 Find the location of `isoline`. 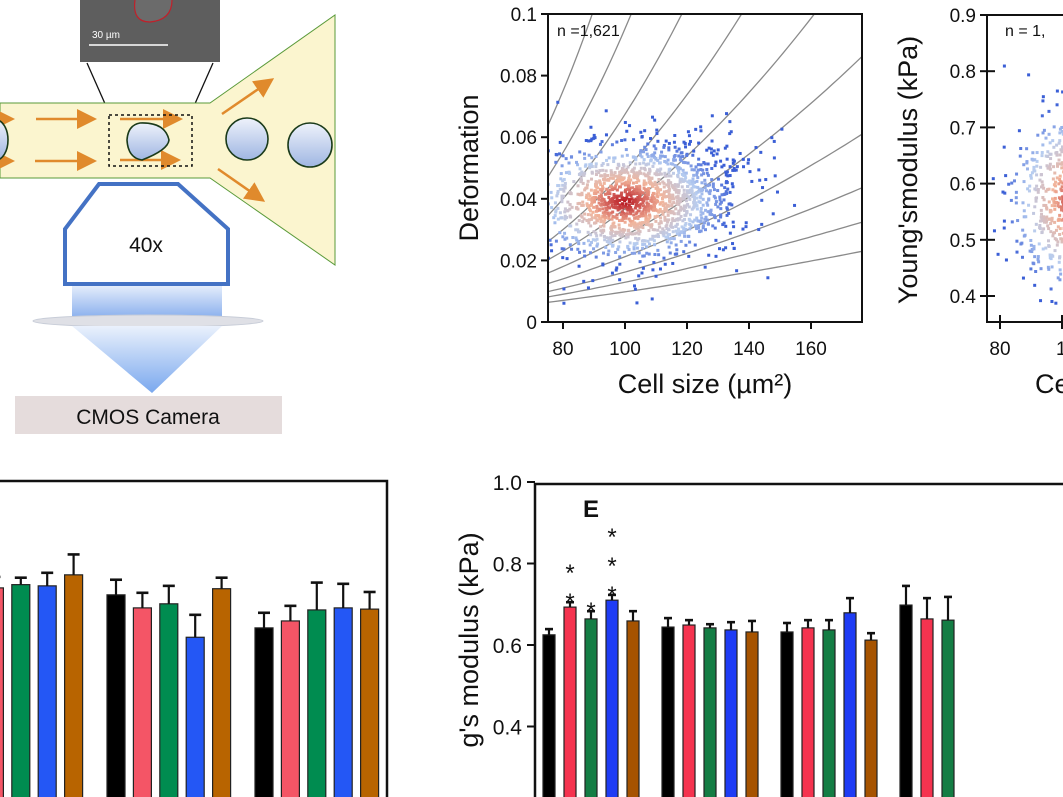

isoline is located at coordinates (705, 276).